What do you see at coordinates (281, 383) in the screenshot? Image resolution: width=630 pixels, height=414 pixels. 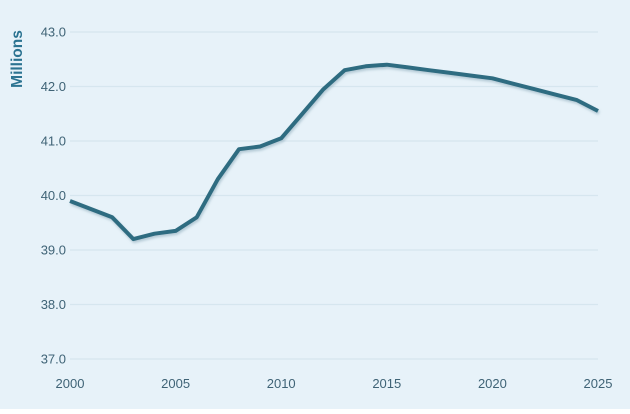 I see `x-tick-label: 2010` at bounding box center [281, 383].